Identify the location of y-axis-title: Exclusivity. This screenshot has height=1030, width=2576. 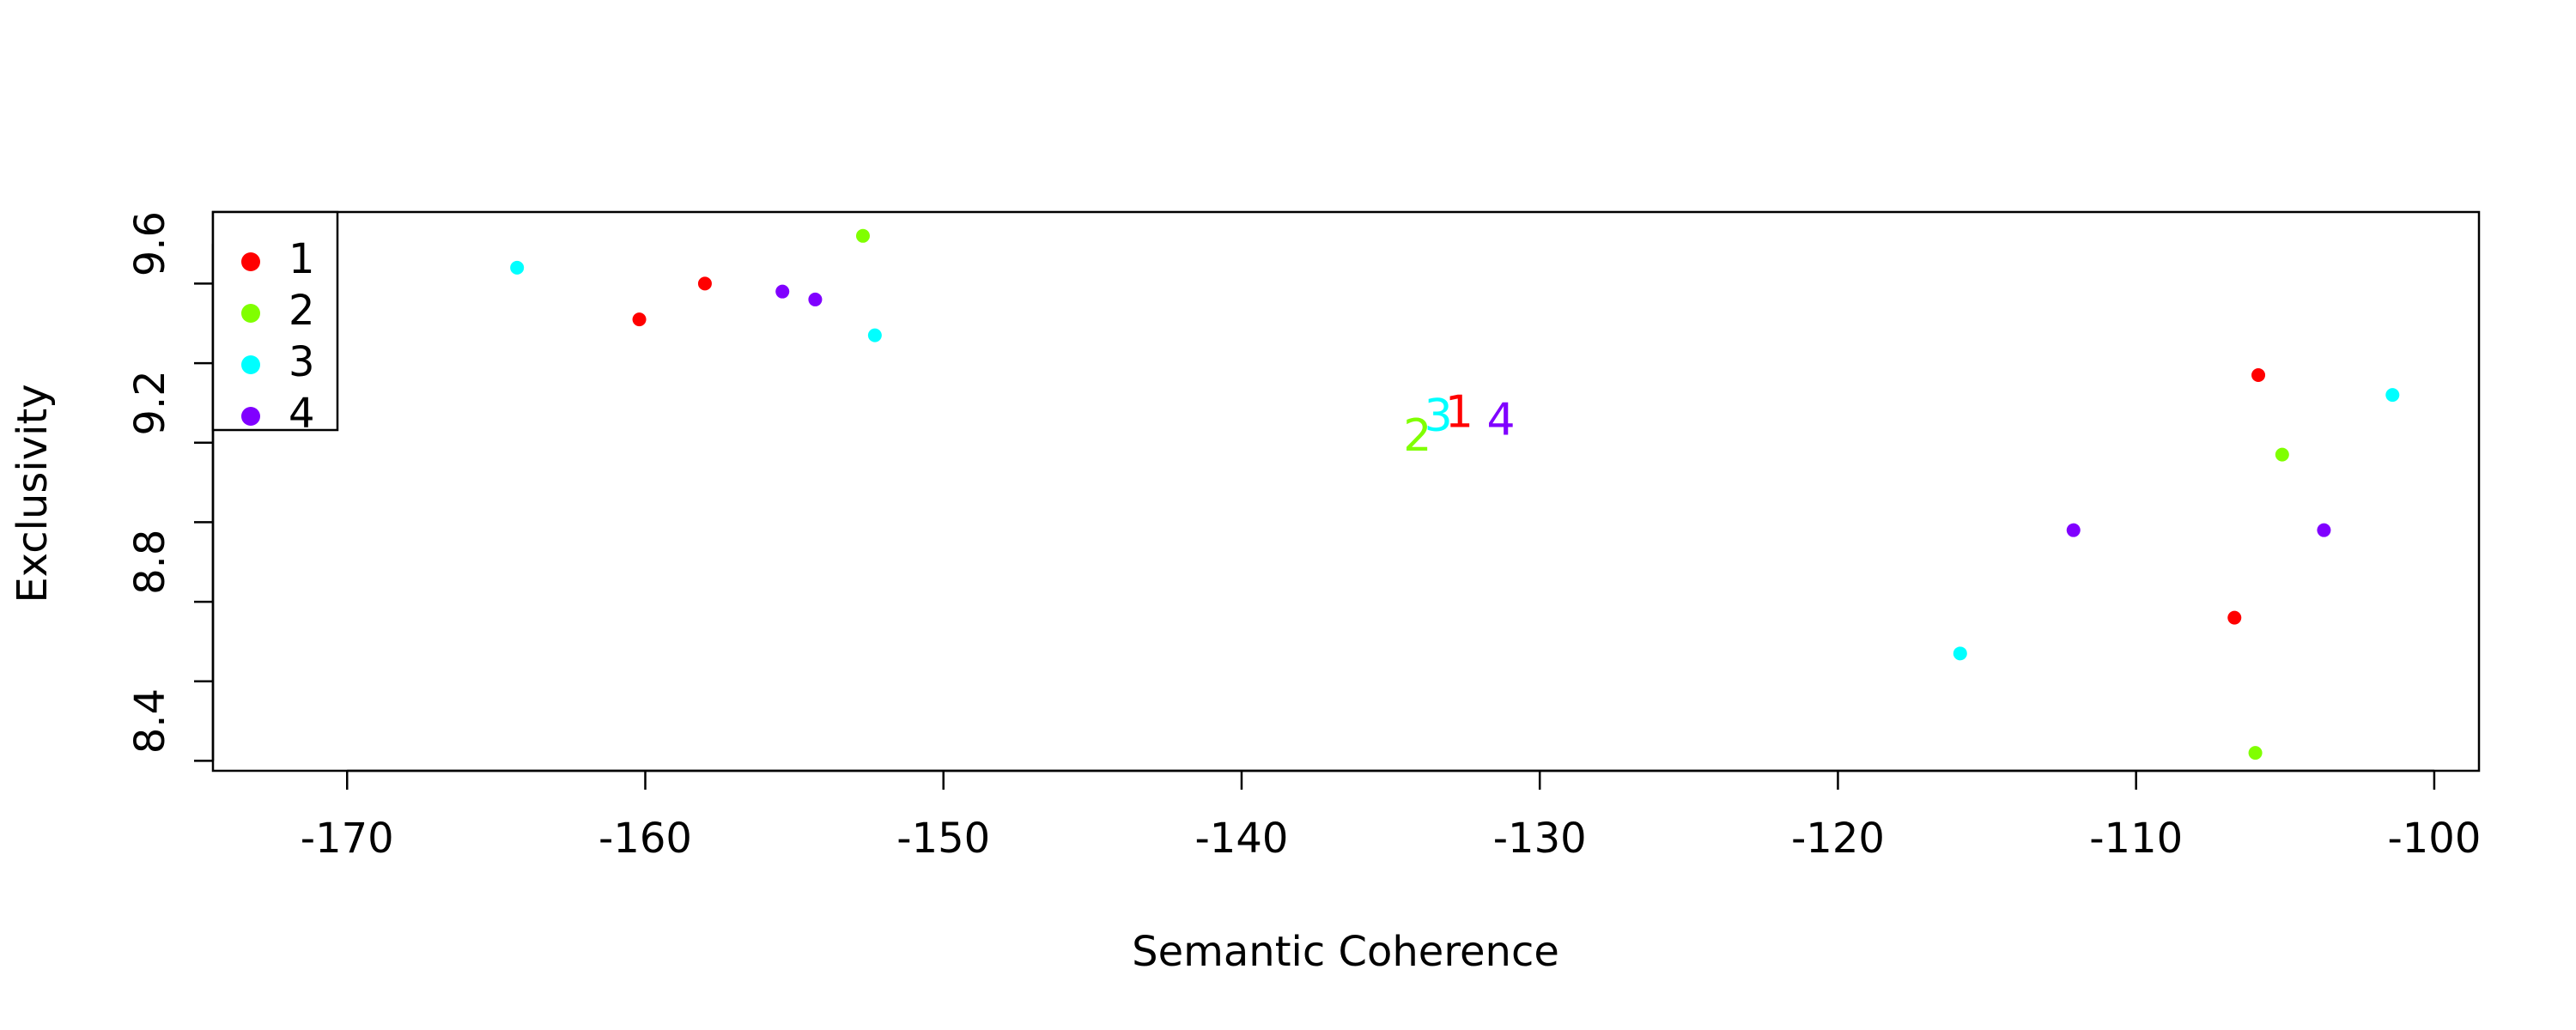
(33, 493).